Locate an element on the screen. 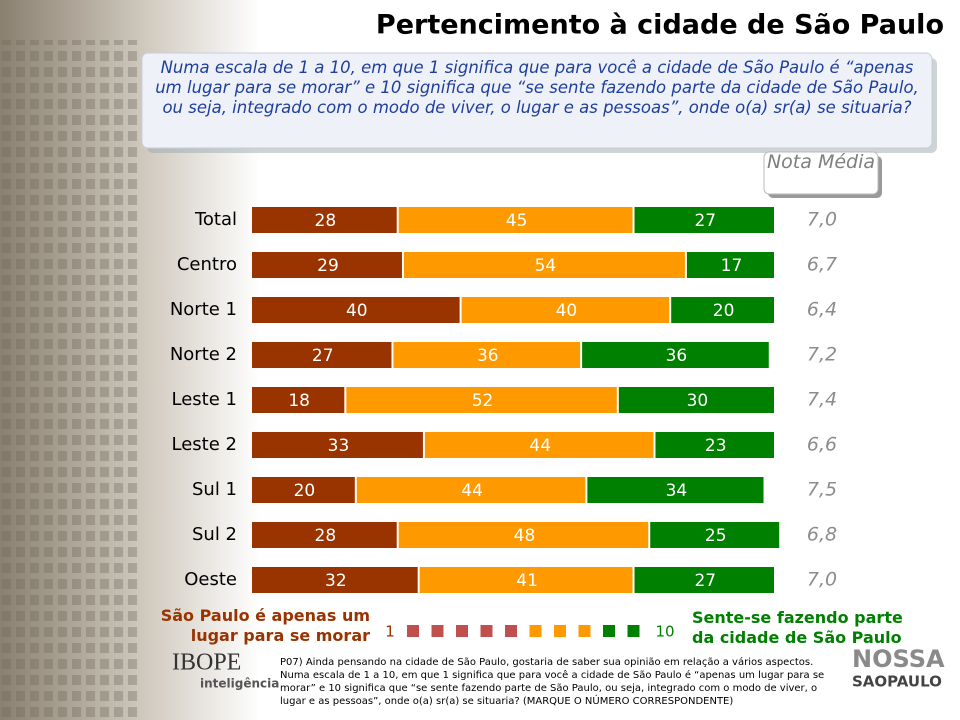 The width and height of the screenshot is (960, 720). bar-label: 45 is located at coordinates (517, 221).